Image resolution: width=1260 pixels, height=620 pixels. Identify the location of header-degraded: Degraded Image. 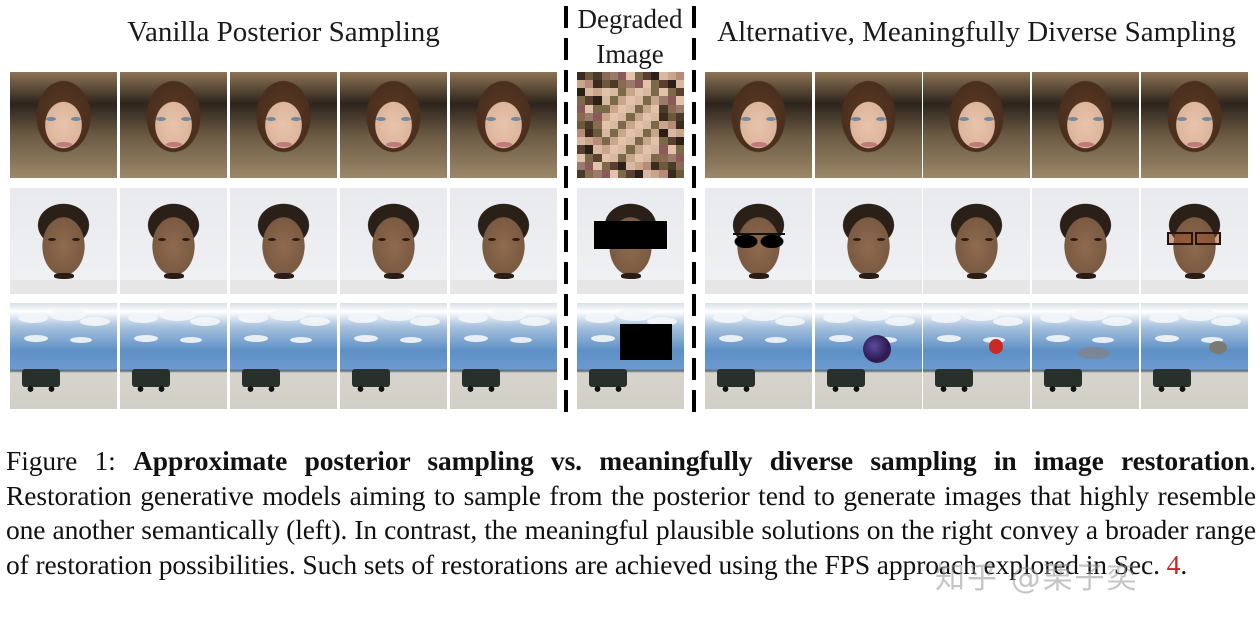
(630, 37).